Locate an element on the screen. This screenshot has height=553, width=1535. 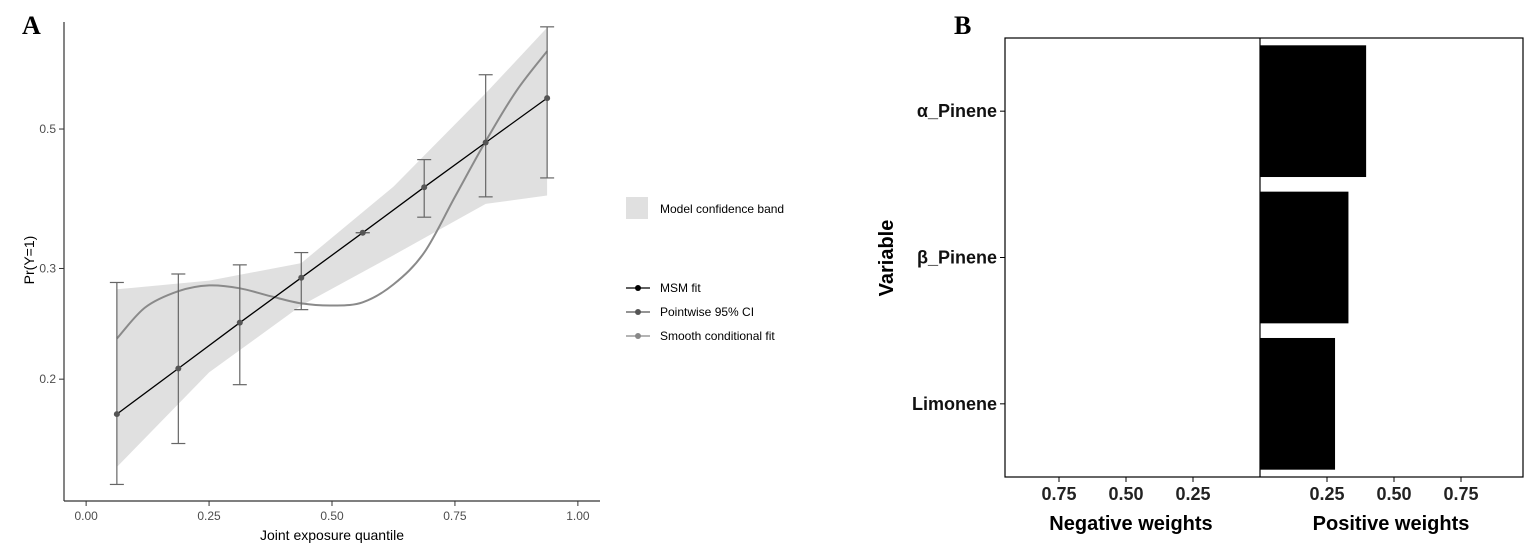
y-tick-label: 0.5 is located at coordinates (47, 129).